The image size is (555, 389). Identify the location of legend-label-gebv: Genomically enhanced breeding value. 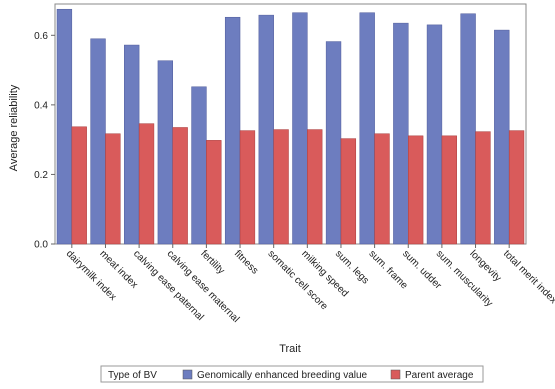
(282, 375).